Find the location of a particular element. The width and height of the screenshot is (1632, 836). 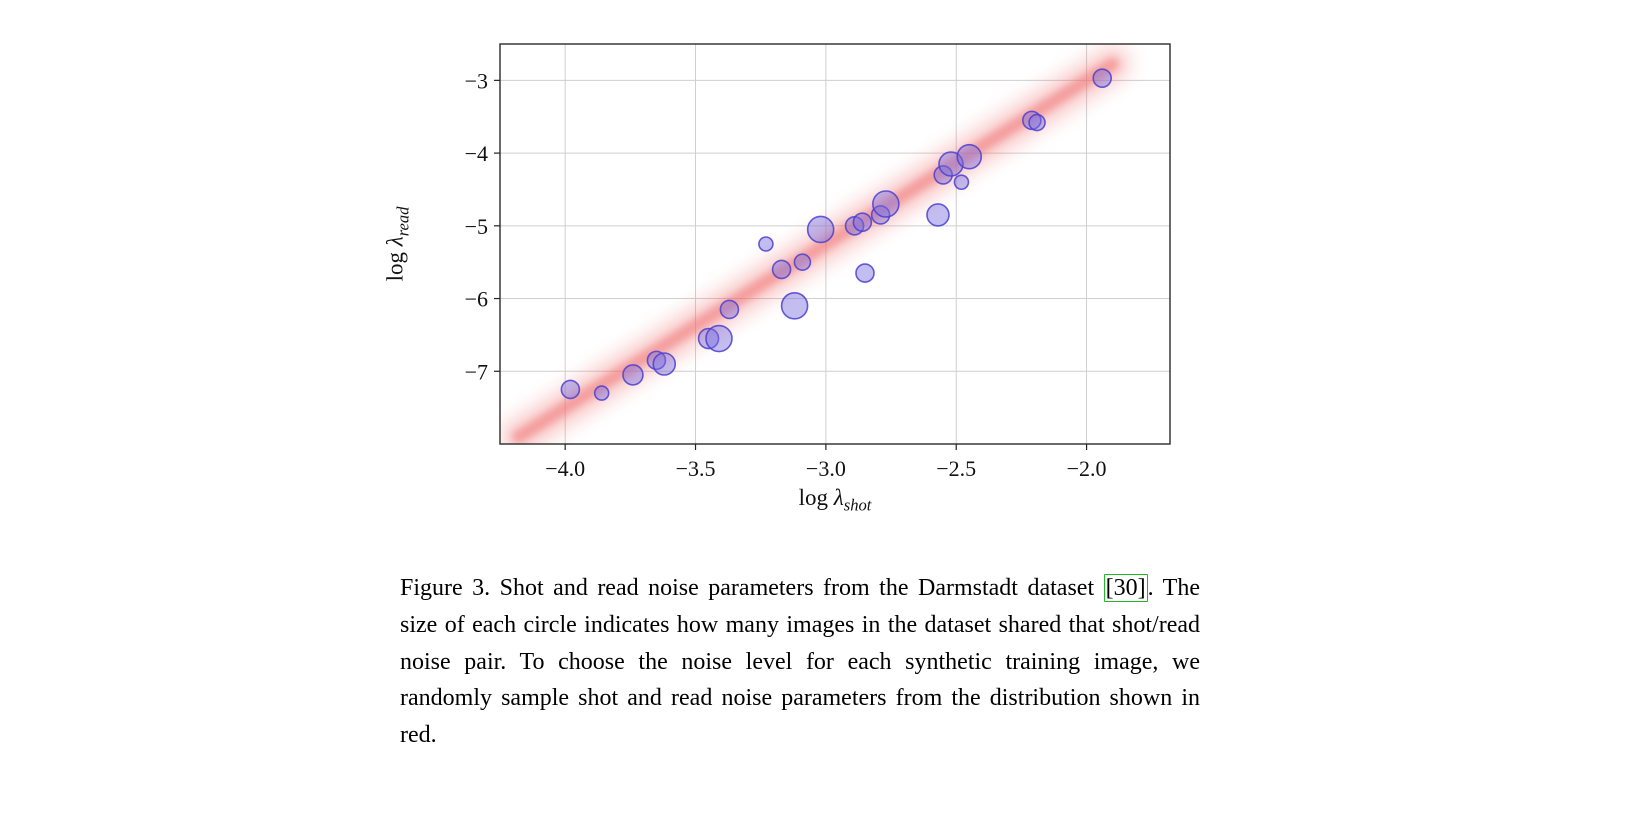

x-axis-label-var: λ is located at coordinates (838, 497).